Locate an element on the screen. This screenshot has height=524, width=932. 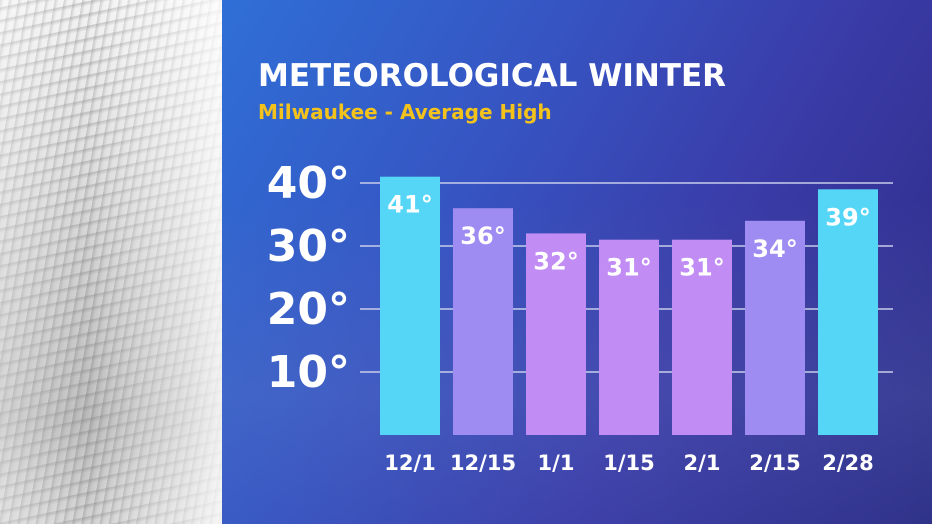
y-tick-label: 20° is located at coordinates (308, 309).